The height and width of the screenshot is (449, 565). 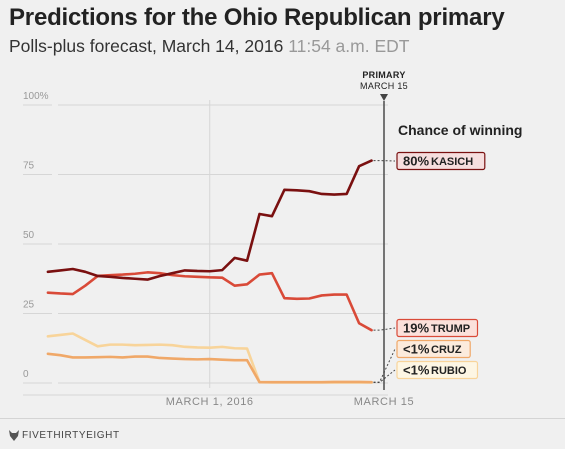 I want to click on legend-title: Chance of winning, so click(x=460, y=130).